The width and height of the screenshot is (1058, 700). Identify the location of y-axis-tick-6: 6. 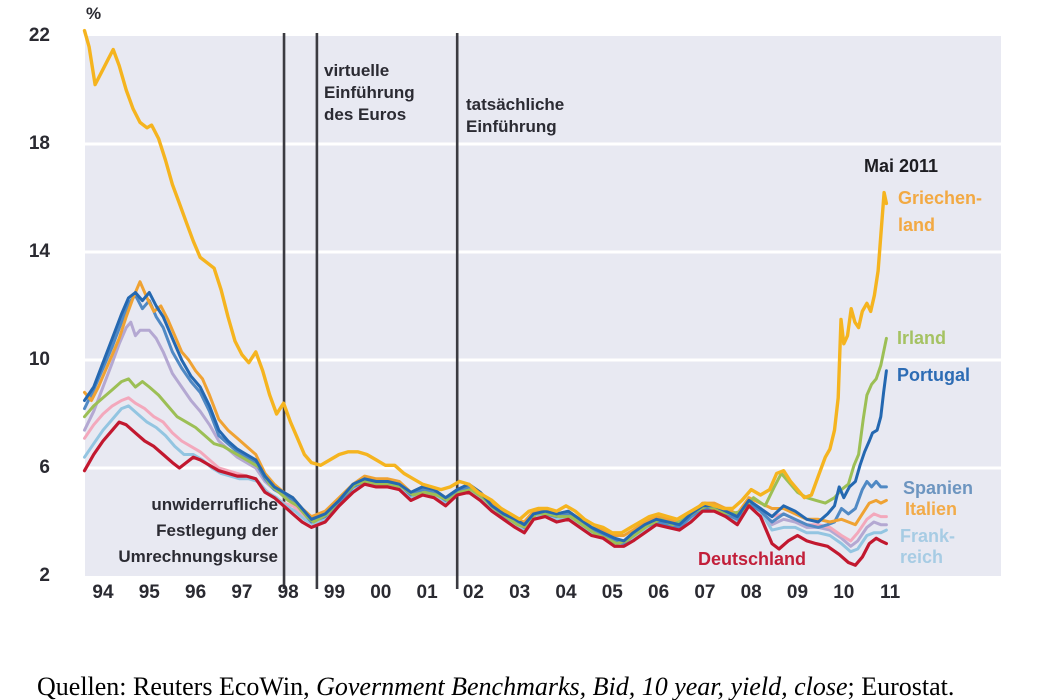
(44, 467).